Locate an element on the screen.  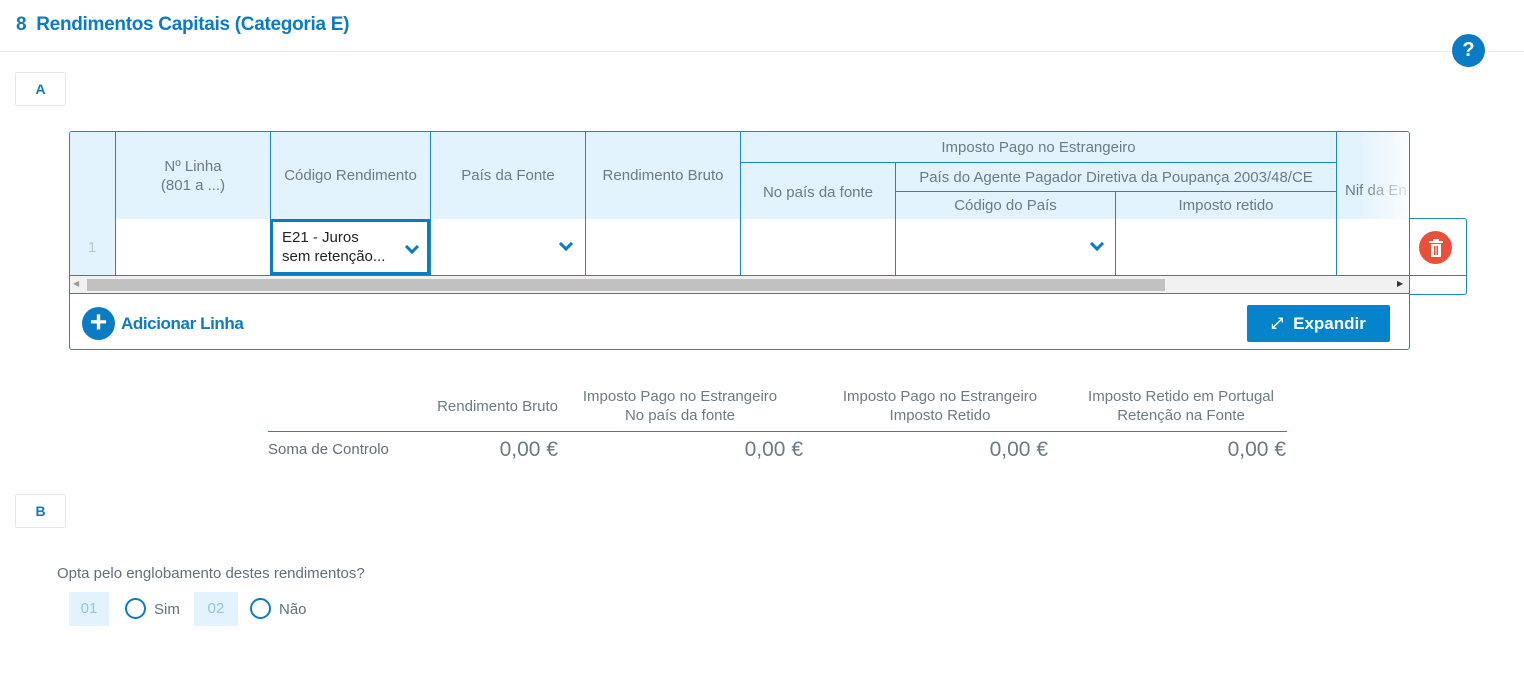
trash-icon is located at coordinates (1435, 247).